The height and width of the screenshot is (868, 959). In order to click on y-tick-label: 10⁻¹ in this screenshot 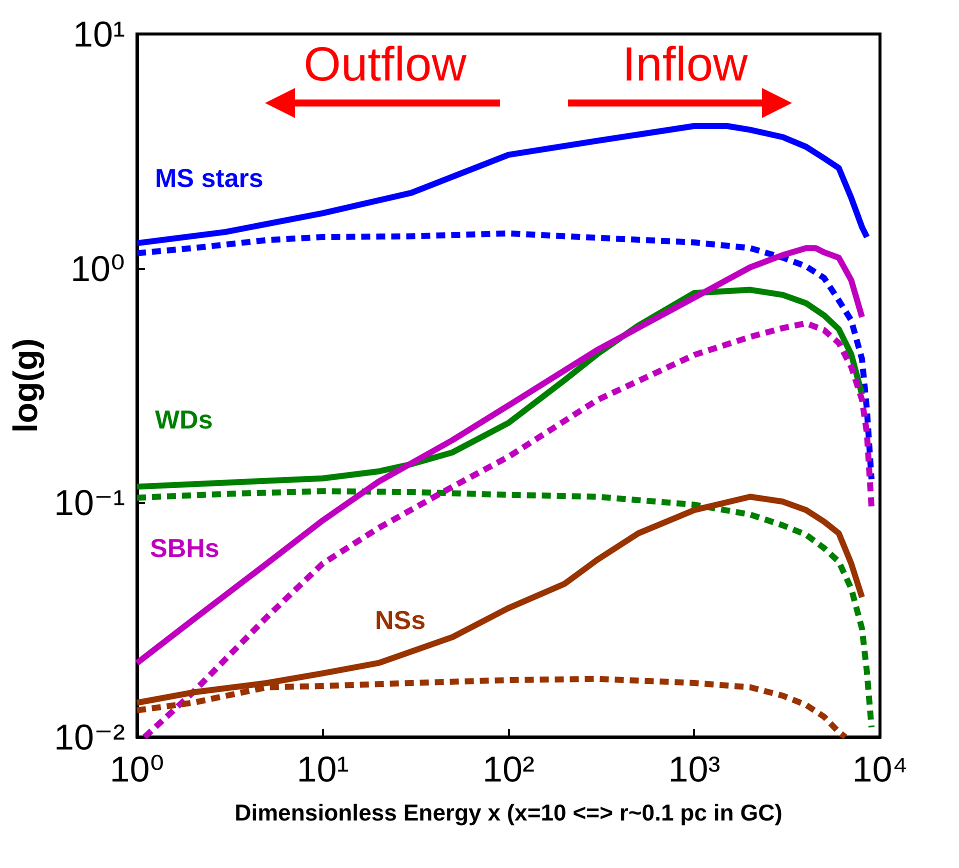, I will do `click(89, 503)`.